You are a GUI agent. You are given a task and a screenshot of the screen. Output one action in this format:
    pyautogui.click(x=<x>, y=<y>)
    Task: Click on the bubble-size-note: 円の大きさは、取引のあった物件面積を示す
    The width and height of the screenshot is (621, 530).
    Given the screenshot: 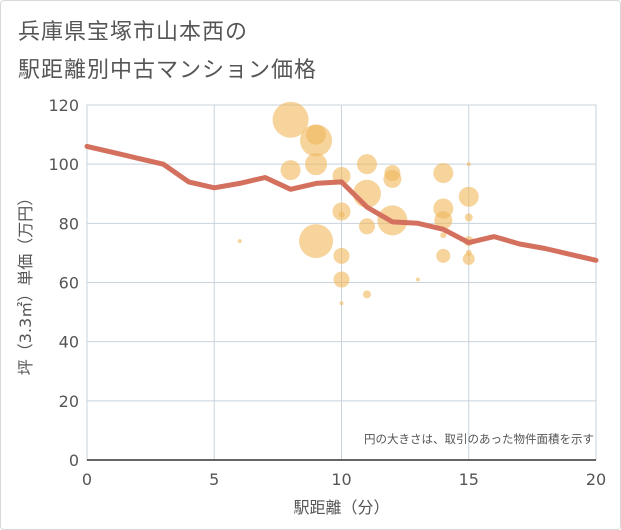 What is the action you would take?
    pyautogui.click(x=479, y=439)
    